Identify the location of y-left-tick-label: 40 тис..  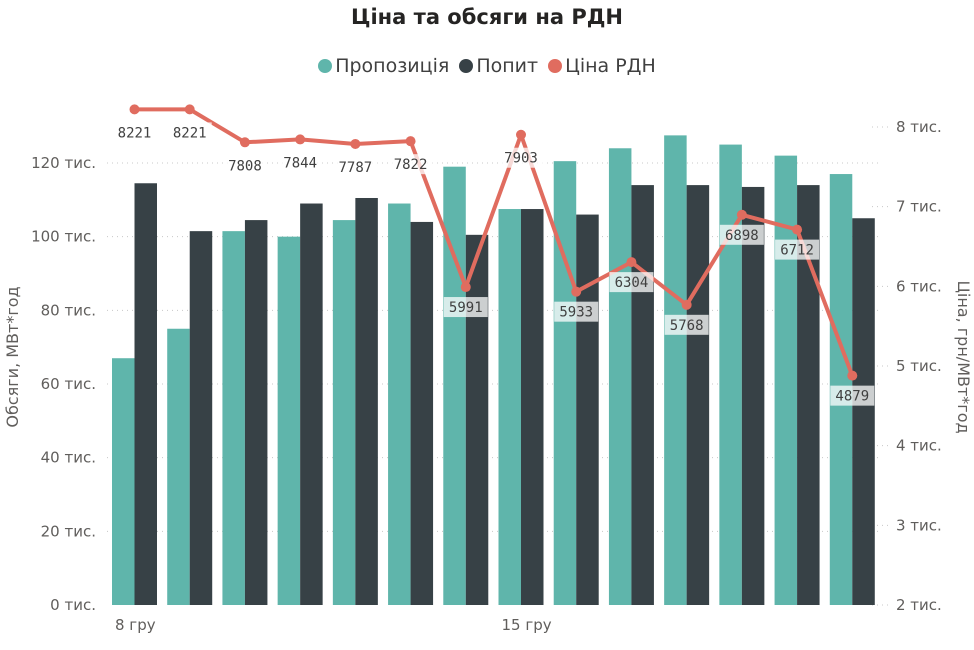
(68, 458).